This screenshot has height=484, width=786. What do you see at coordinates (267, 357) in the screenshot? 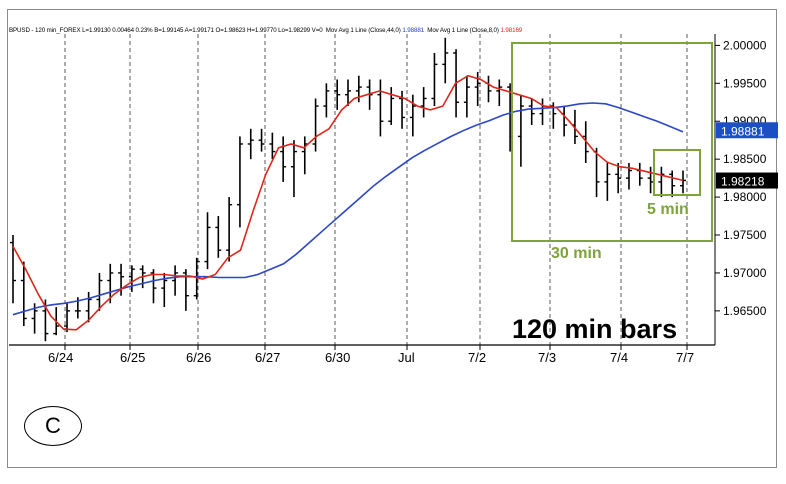
I see `x-tick-label: 6/27` at bounding box center [267, 357].